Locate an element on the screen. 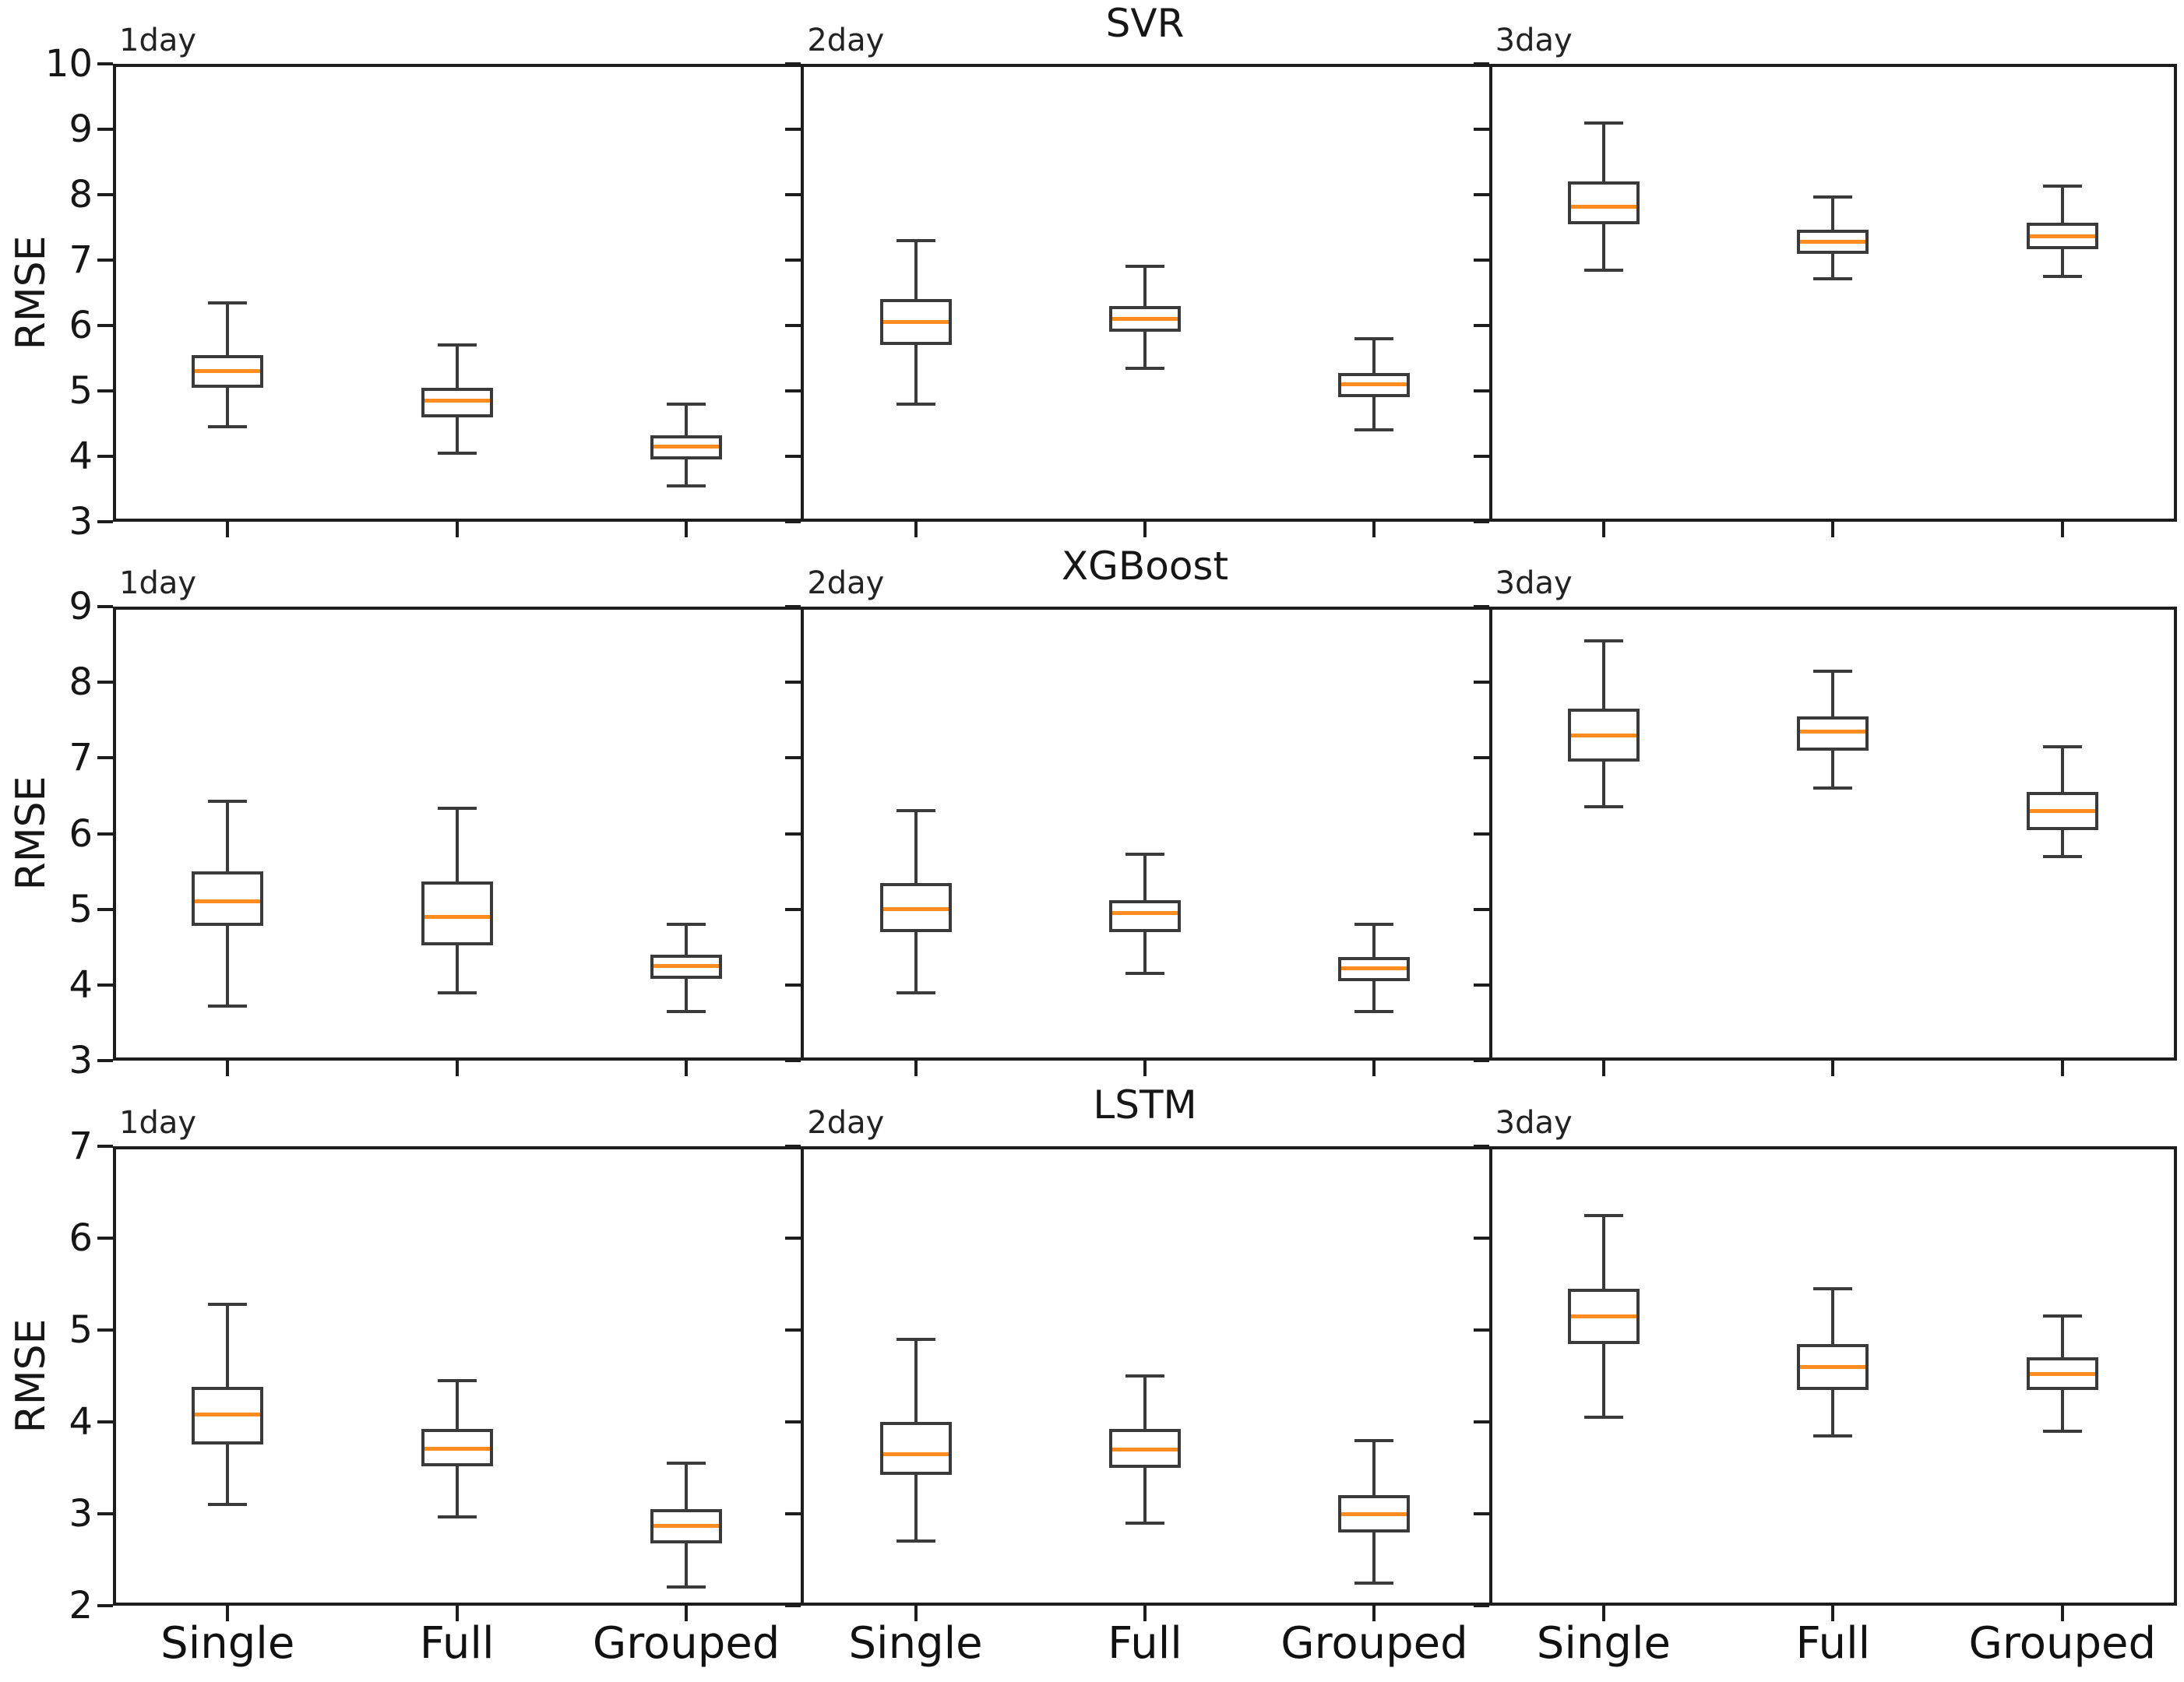 This screenshot has height=1682, width=2184. box-single is located at coordinates (916, 1449).